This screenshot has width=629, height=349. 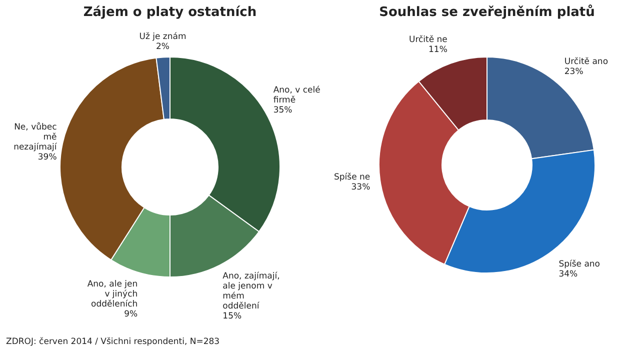 What do you see at coordinates (438, 49) in the screenshot?
I see `data-label: 11%` at bounding box center [438, 49].